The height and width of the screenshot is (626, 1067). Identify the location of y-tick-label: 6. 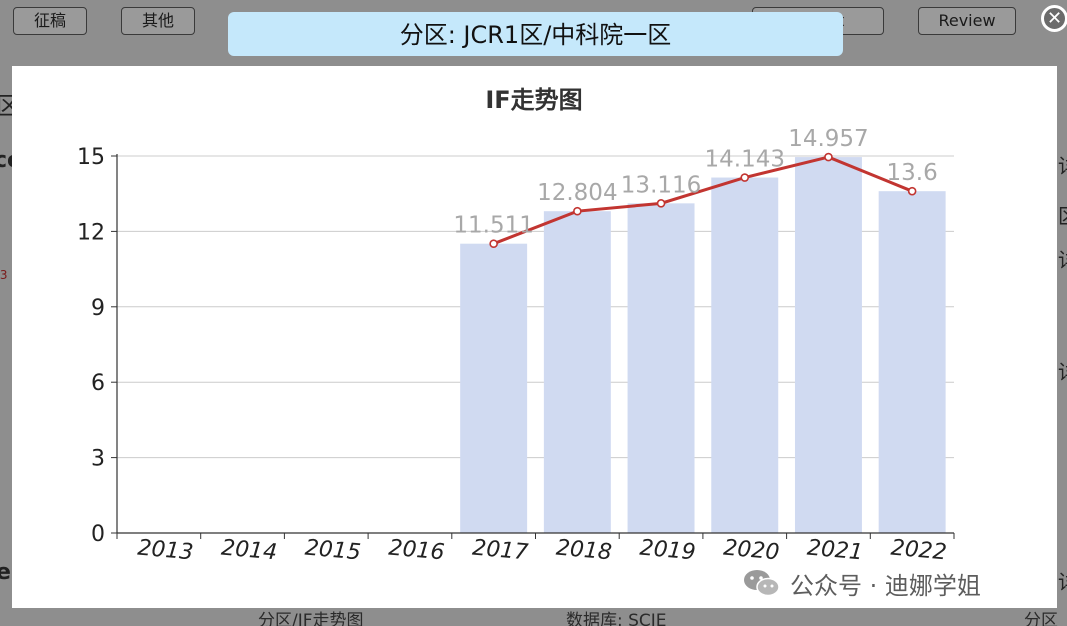
(98, 383).